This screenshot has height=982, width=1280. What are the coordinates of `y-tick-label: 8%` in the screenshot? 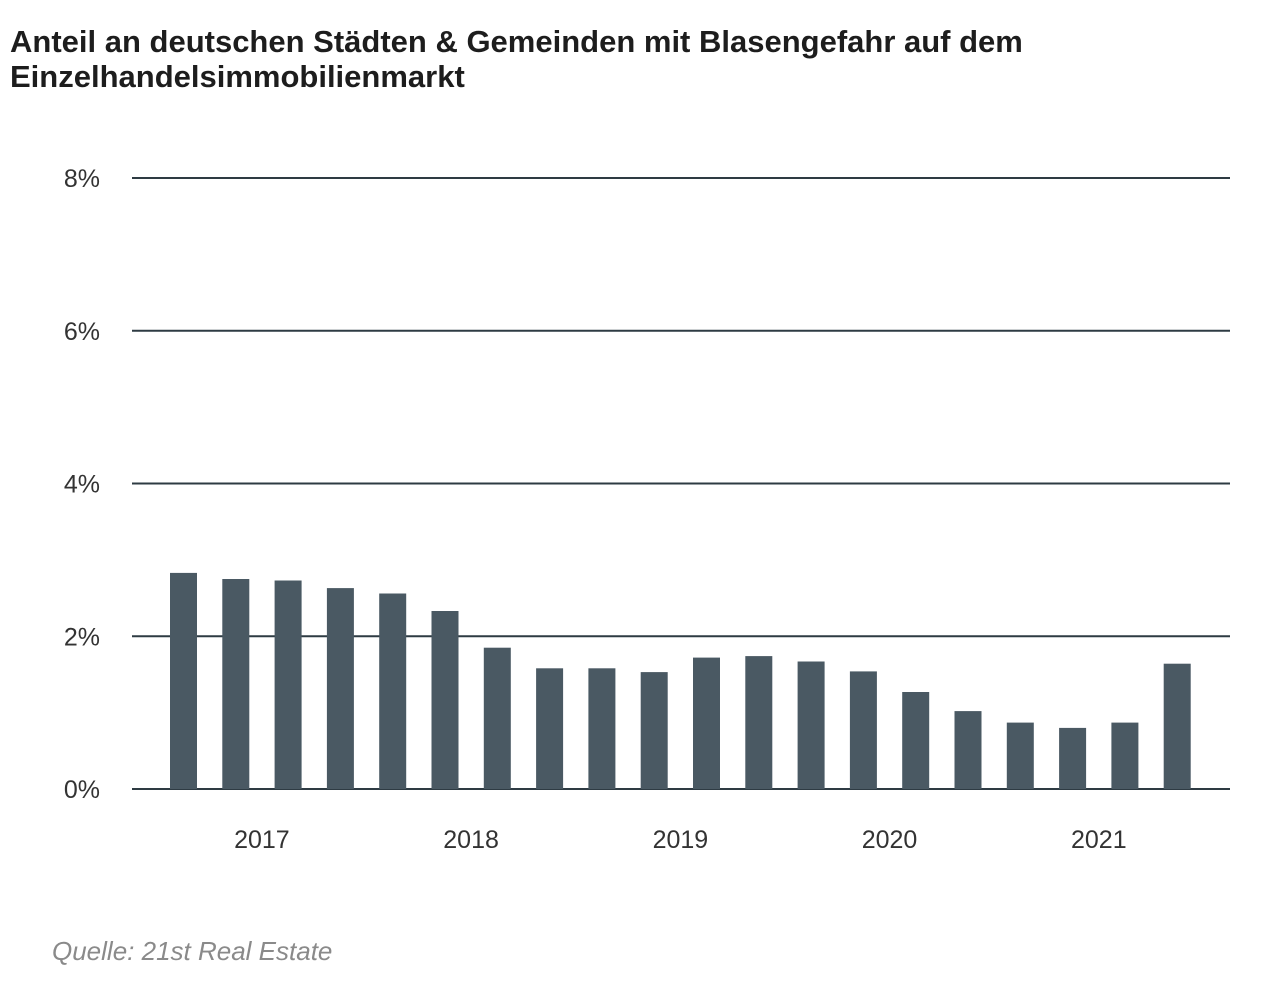 It's located at (82, 179).